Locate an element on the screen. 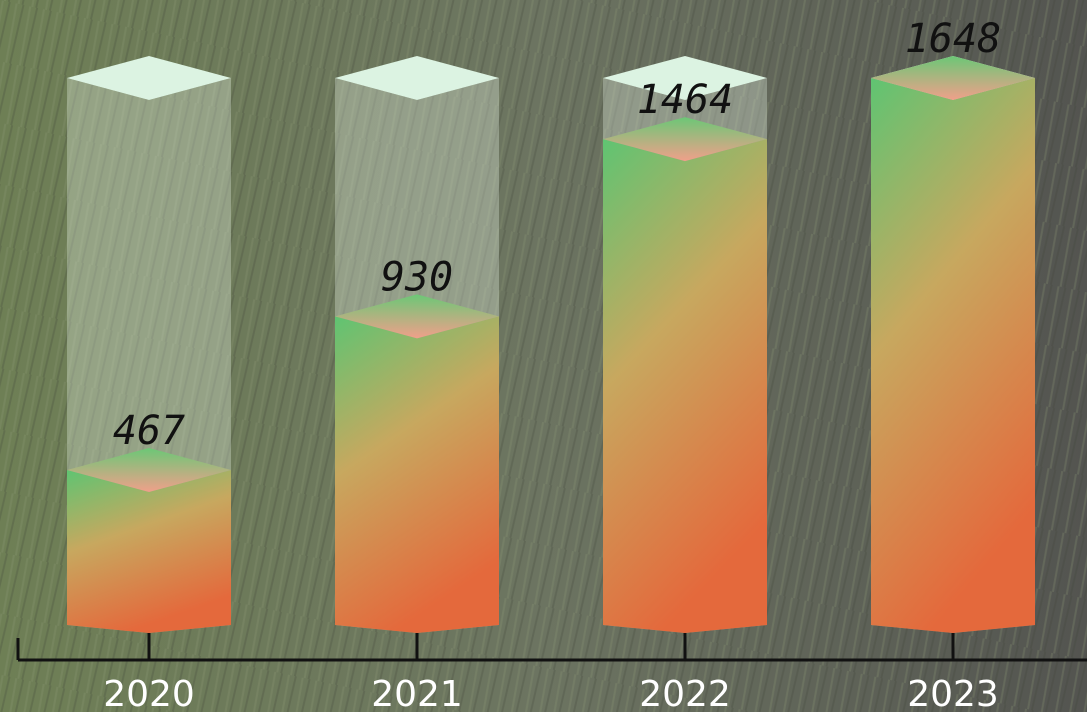 The width and height of the screenshot is (1087, 712). value-label: 467 is located at coordinates (149, 431).